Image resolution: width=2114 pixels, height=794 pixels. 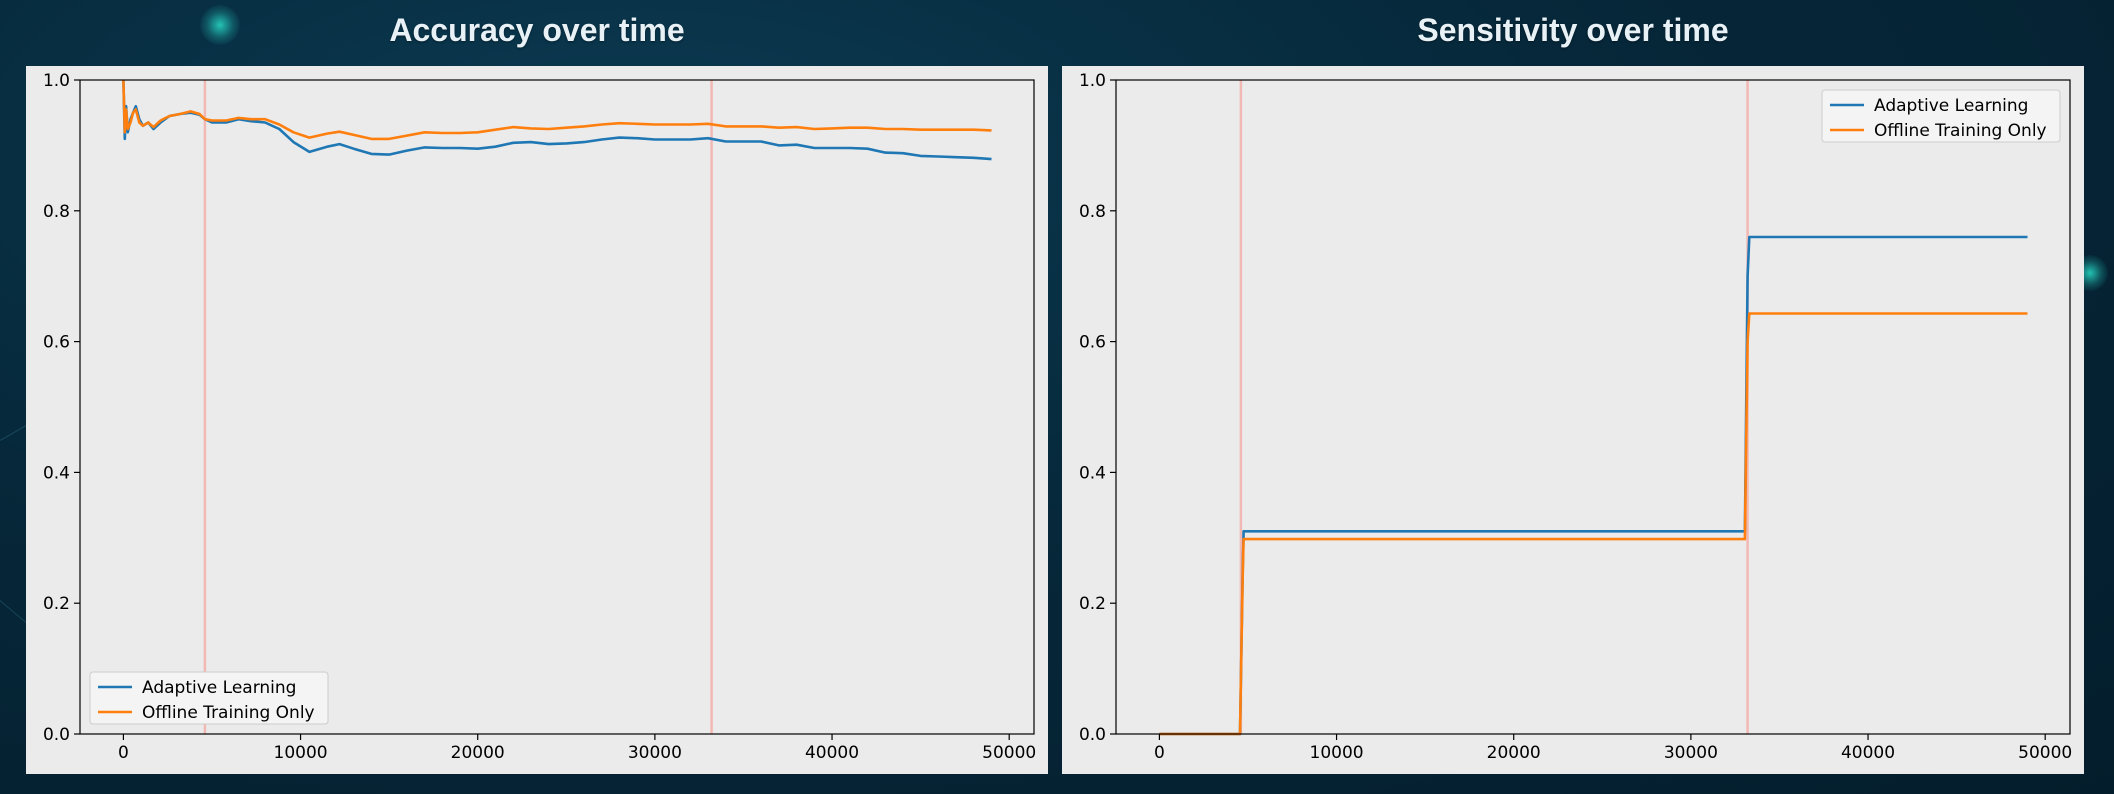 What do you see at coordinates (220, 25) in the screenshot?
I see `background-glow-dot` at bounding box center [220, 25].